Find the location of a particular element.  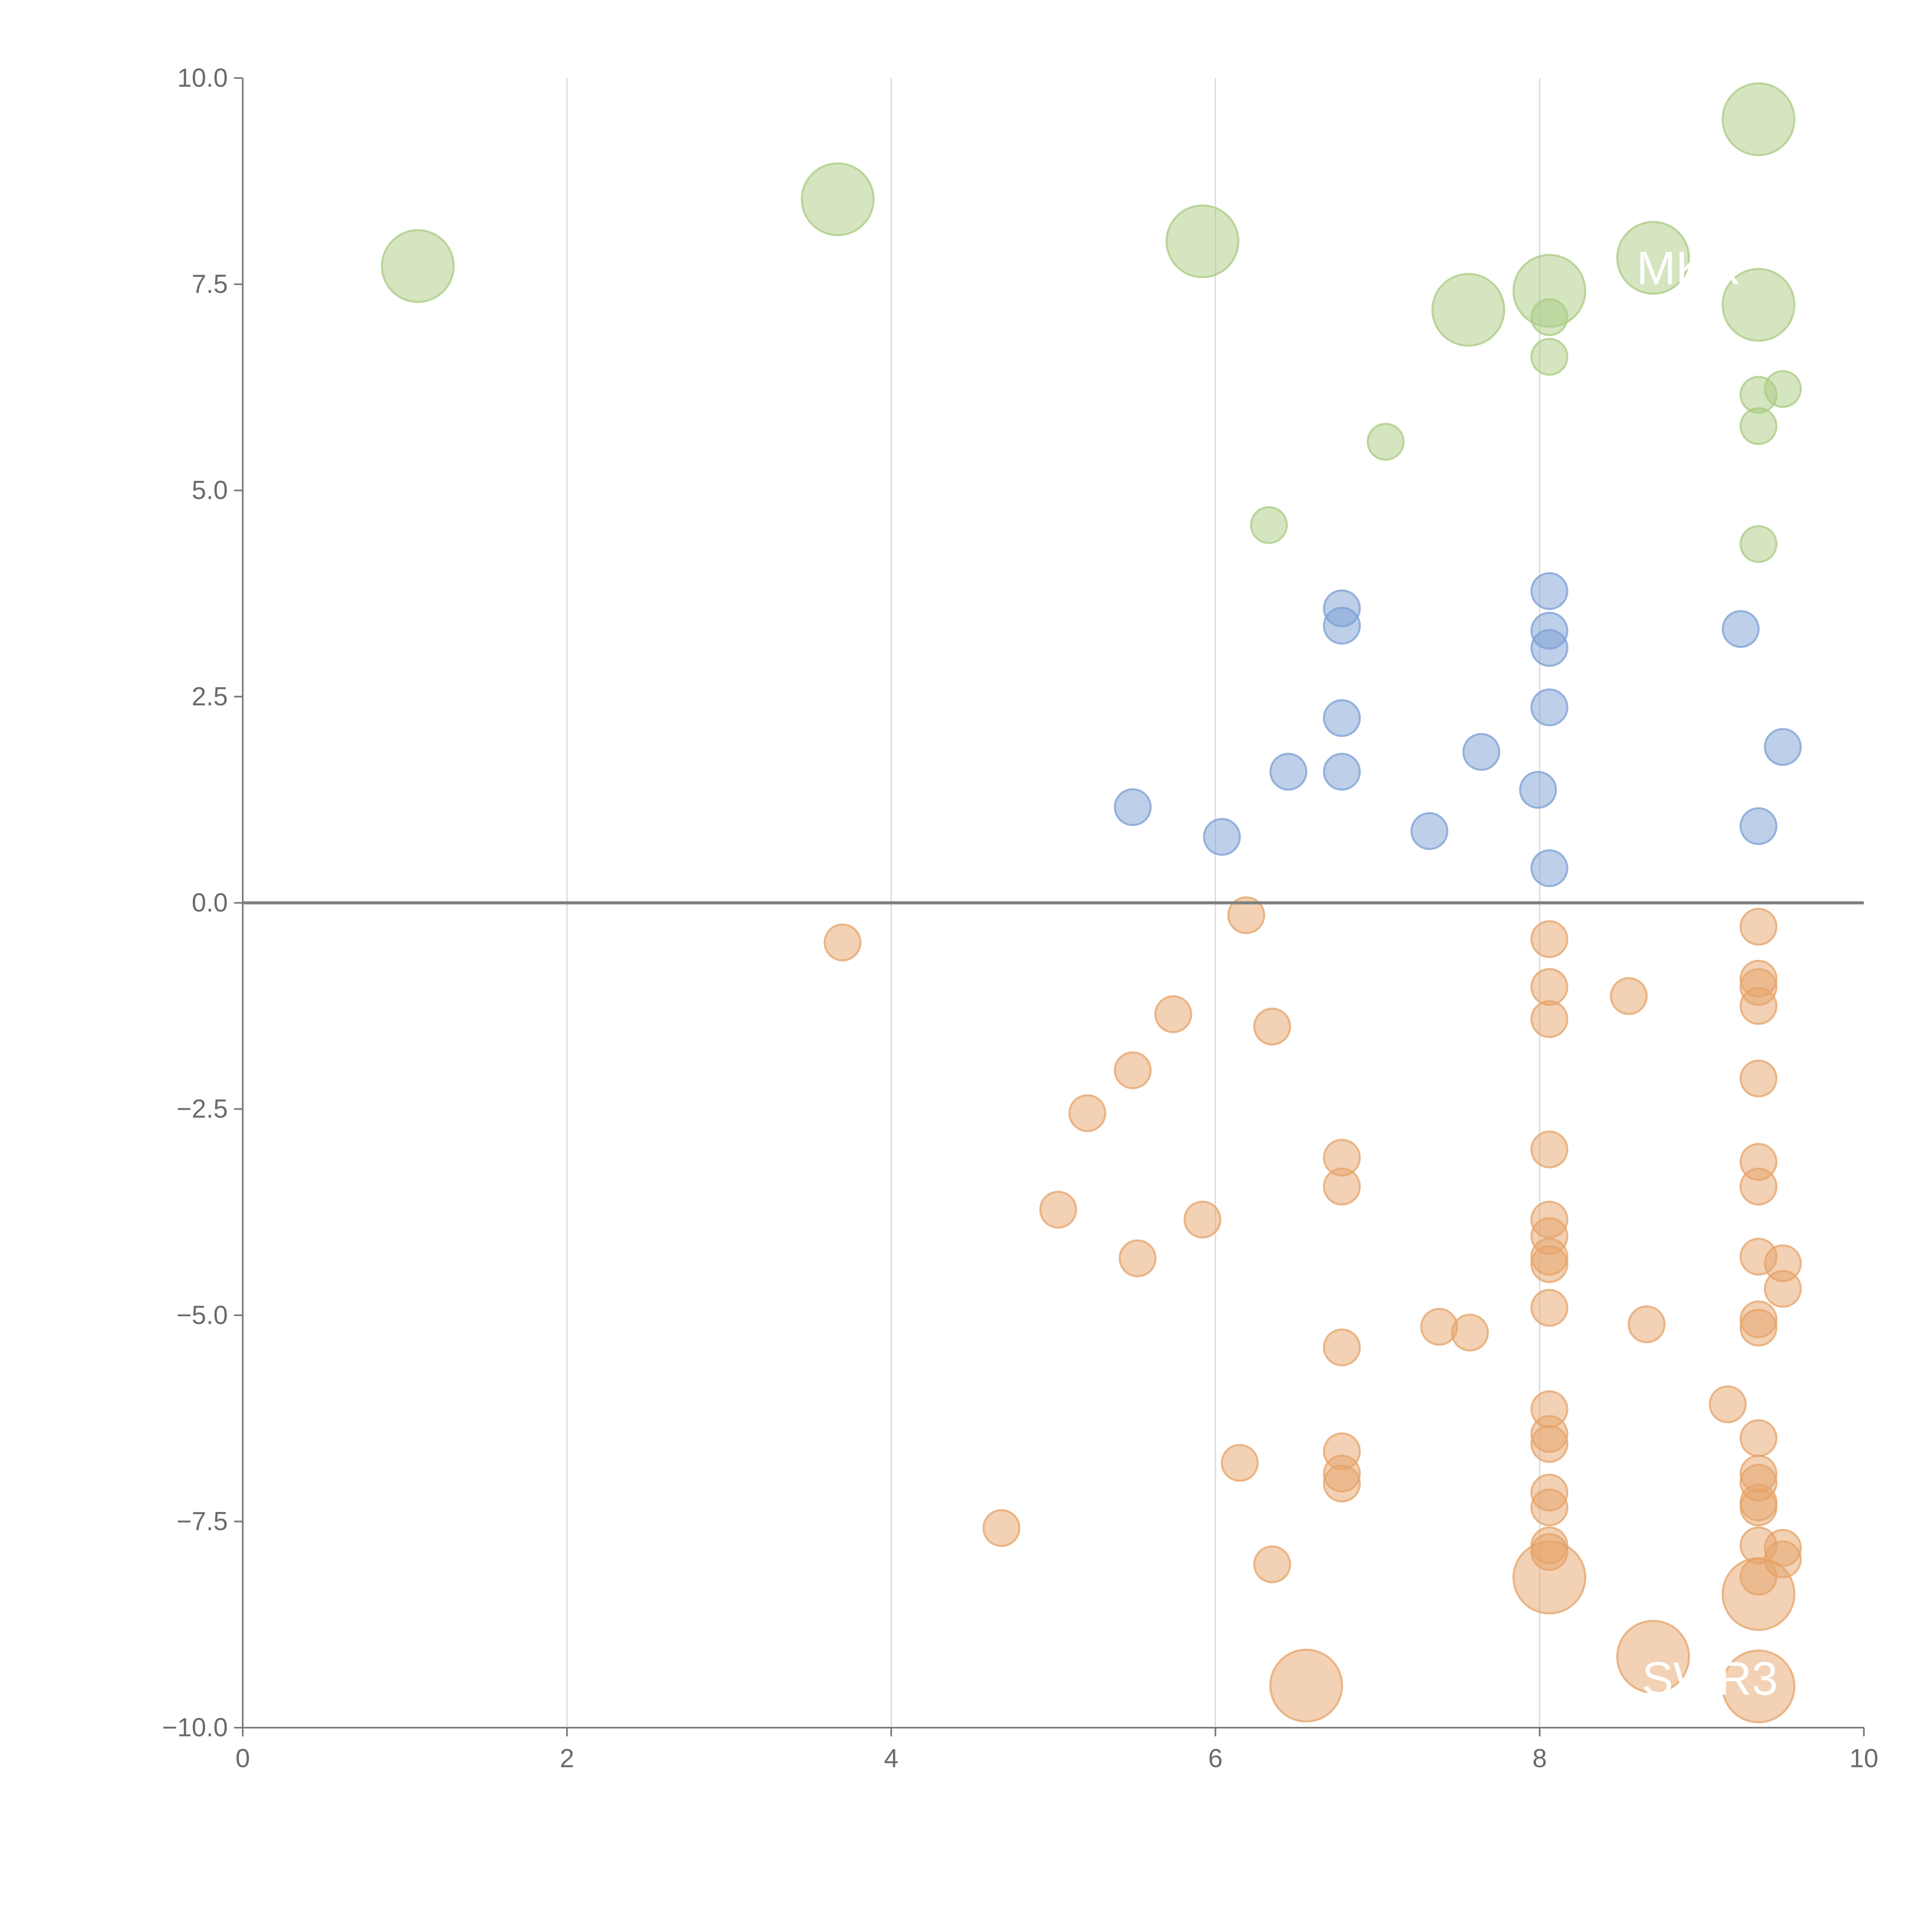

y-tick-label: −7.5 is located at coordinates (202, 1522).